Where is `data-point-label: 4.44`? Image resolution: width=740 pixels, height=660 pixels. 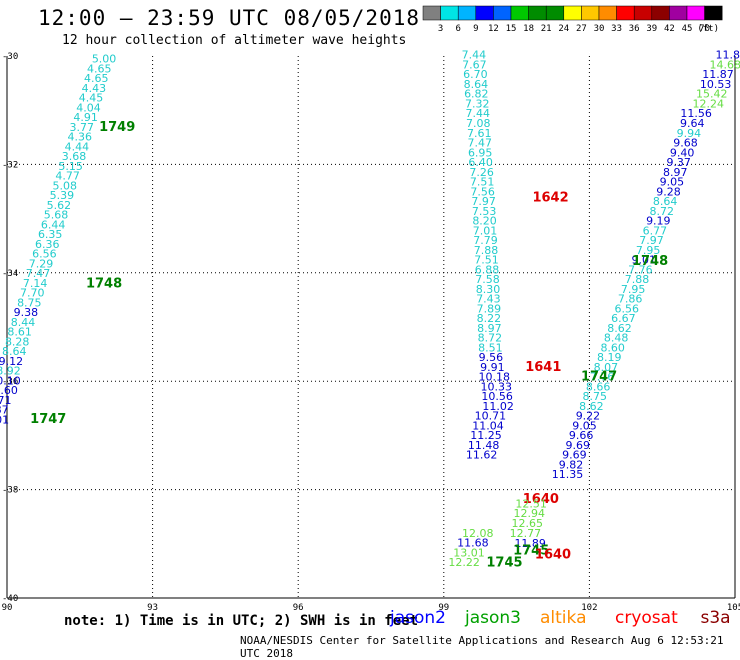 data-point-label: 4.44 is located at coordinates (77, 146).